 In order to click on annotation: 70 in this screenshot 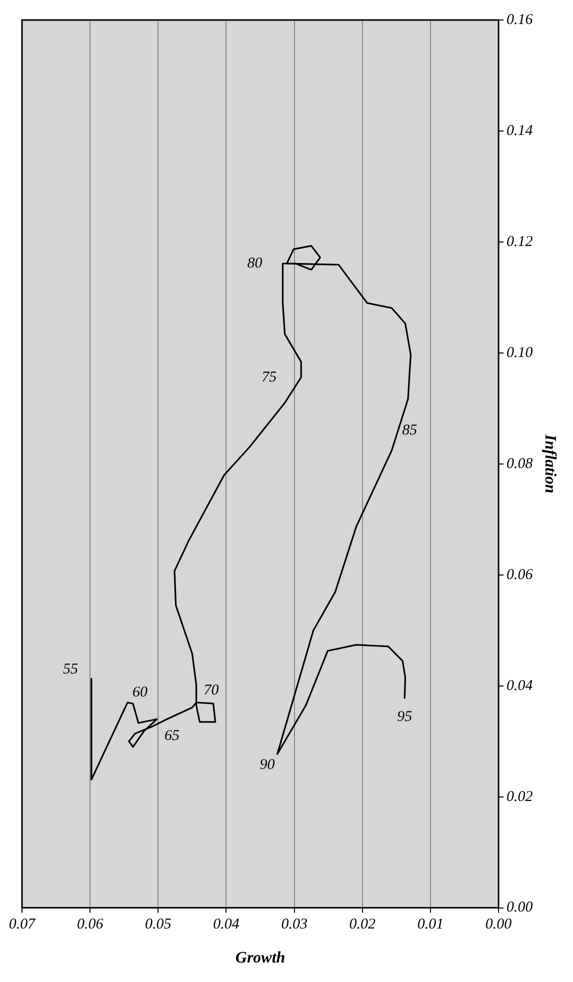, I will do `click(212, 690)`.